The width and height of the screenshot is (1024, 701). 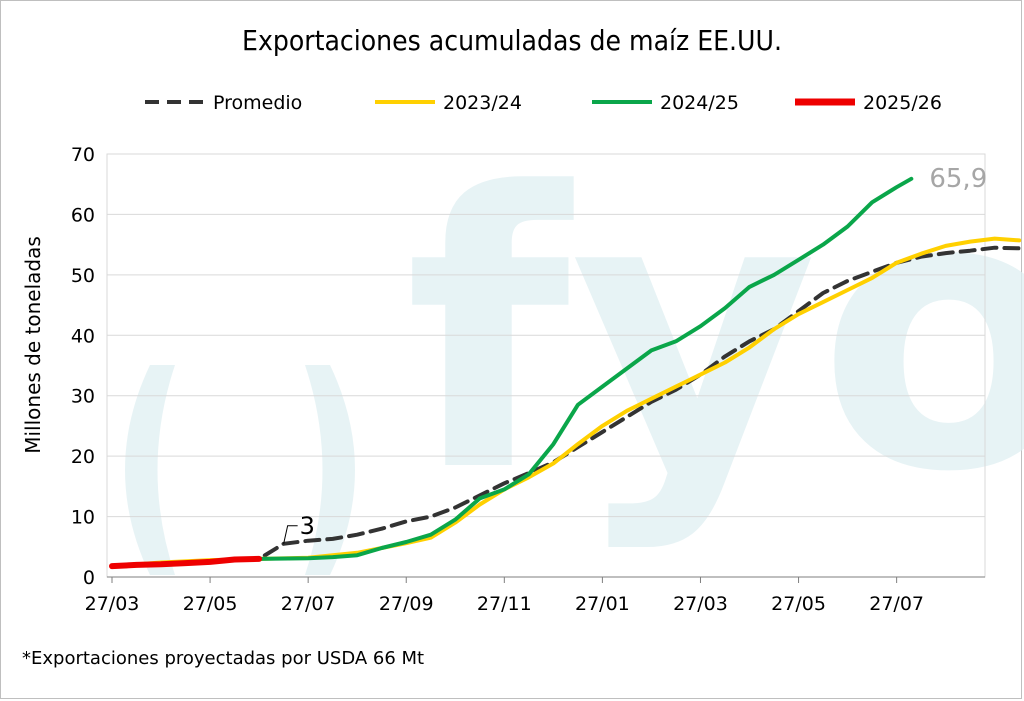 What do you see at coordinates (512, 40) in the screenshot?
I see `chart-title: Exportaciones acumuladas de maíz EE.UU.` at bounding box center [512, 40].